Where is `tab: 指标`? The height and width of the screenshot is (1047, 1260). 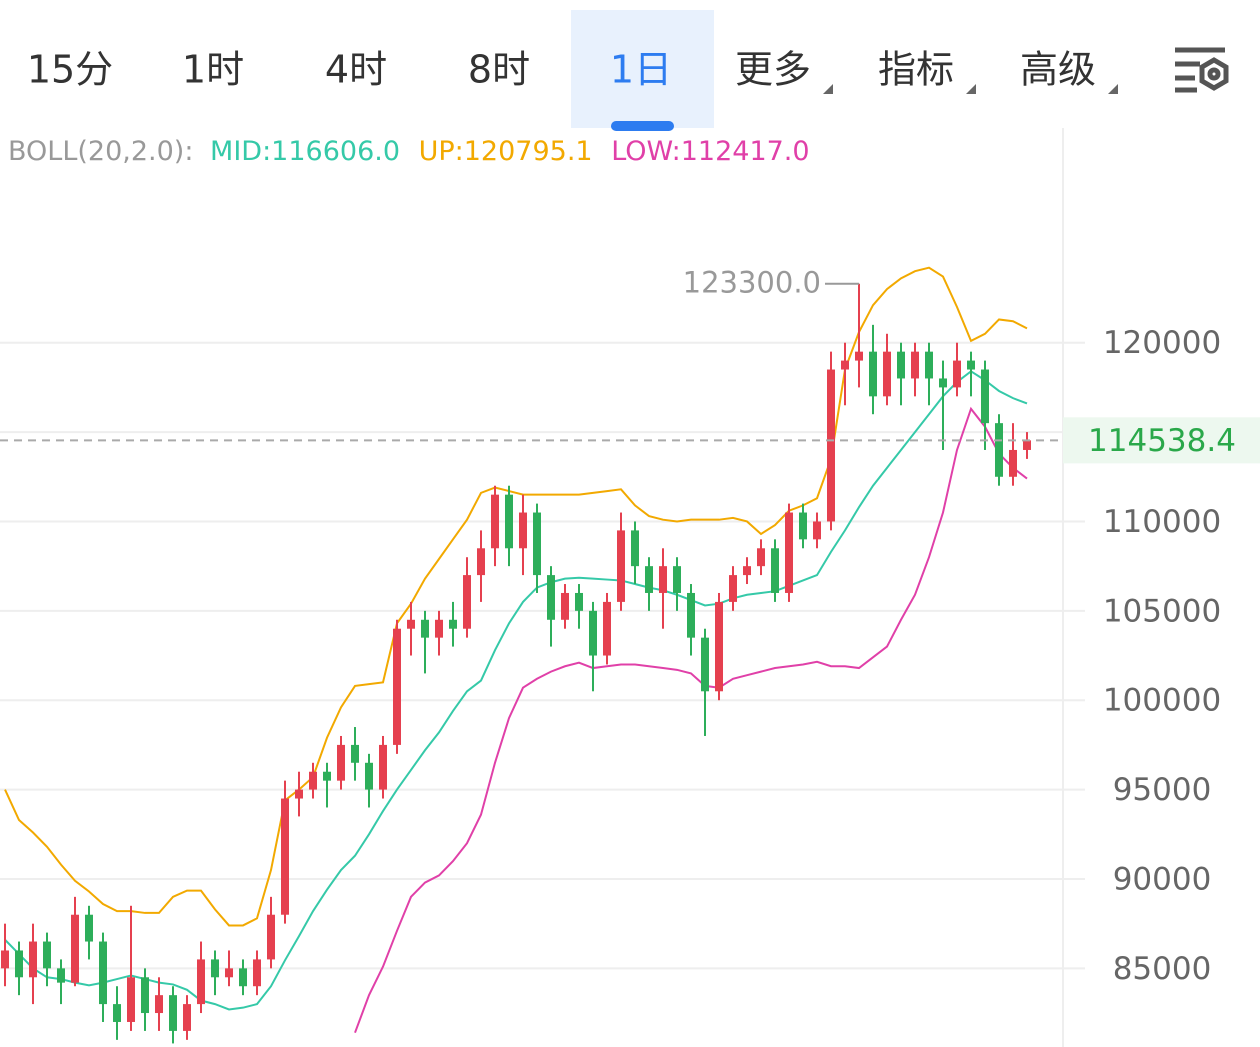 tab: 指标 is located at coordinates (916, 70).